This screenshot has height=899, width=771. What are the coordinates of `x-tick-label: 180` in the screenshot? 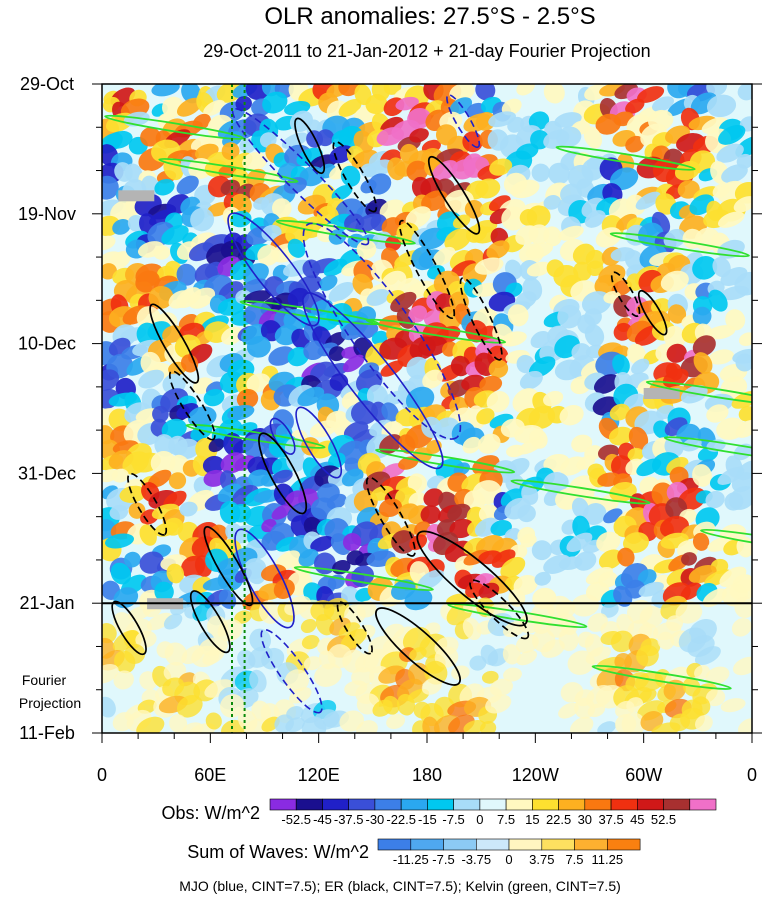 It's located at (427, 775).